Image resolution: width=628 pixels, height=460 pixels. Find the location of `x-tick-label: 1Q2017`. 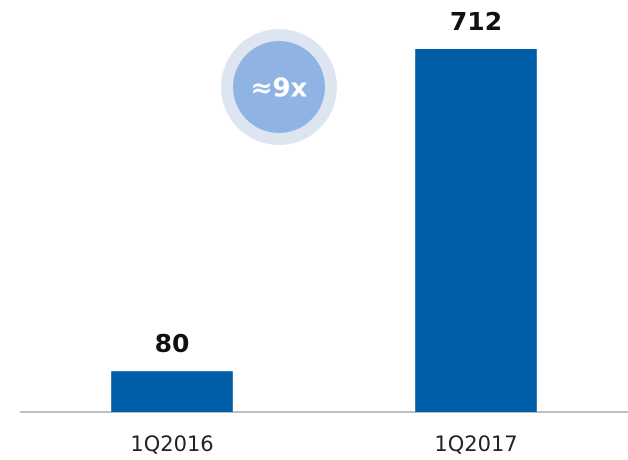

x-tick-label: 1Q2017 is located at coordinates (475, 444).